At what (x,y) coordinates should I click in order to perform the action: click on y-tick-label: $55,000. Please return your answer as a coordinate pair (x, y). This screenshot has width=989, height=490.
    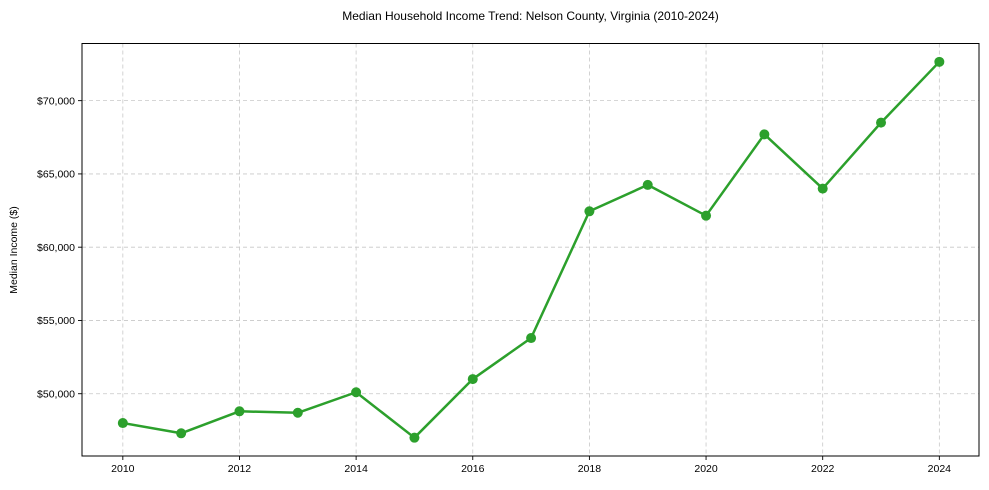
    Looking at the image, I should click on (56, 321).